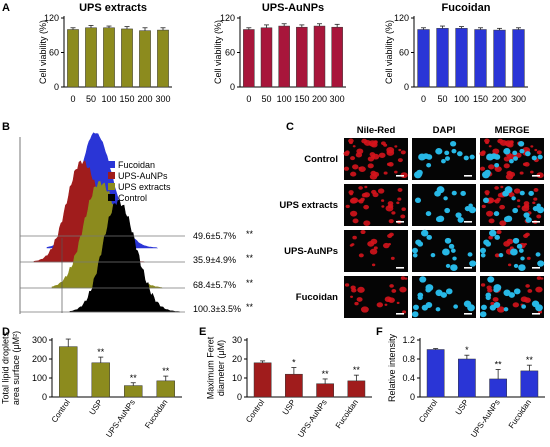  What do you see at coordinates (214, 236) in the screenshot?
I see `percentage-label: 49.6±5.7%` at bounding box center [214, 236].